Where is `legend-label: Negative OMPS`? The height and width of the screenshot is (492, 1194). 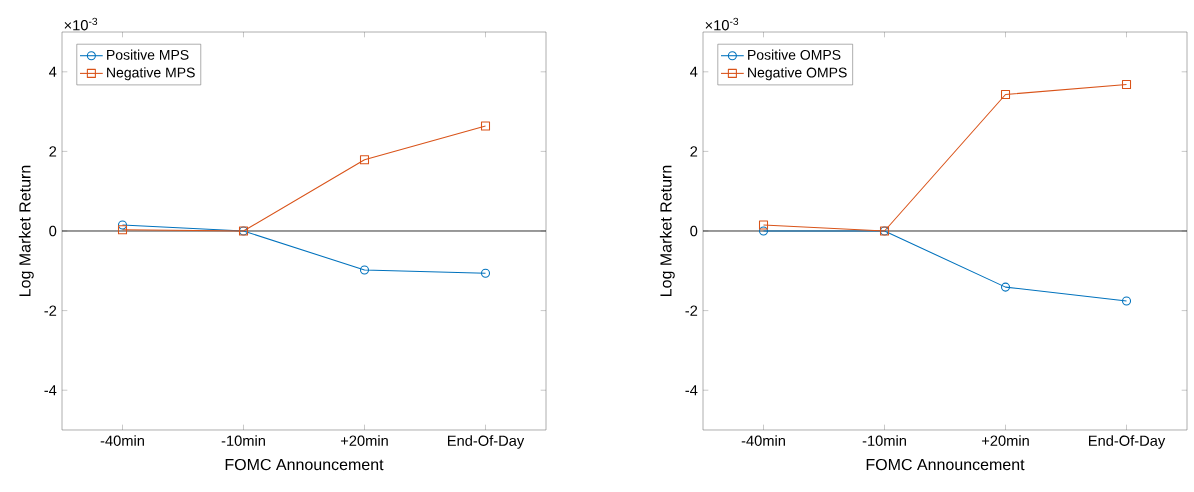 legend-label: Negative OMPS is located at coordinates (797, 74).